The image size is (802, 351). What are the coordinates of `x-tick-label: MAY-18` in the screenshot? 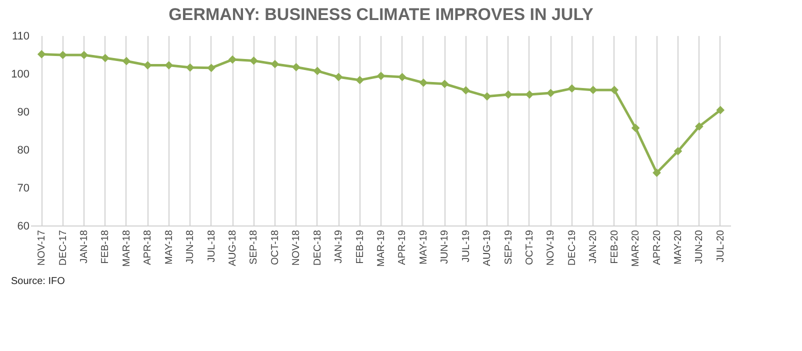 It's located at (169, 247).